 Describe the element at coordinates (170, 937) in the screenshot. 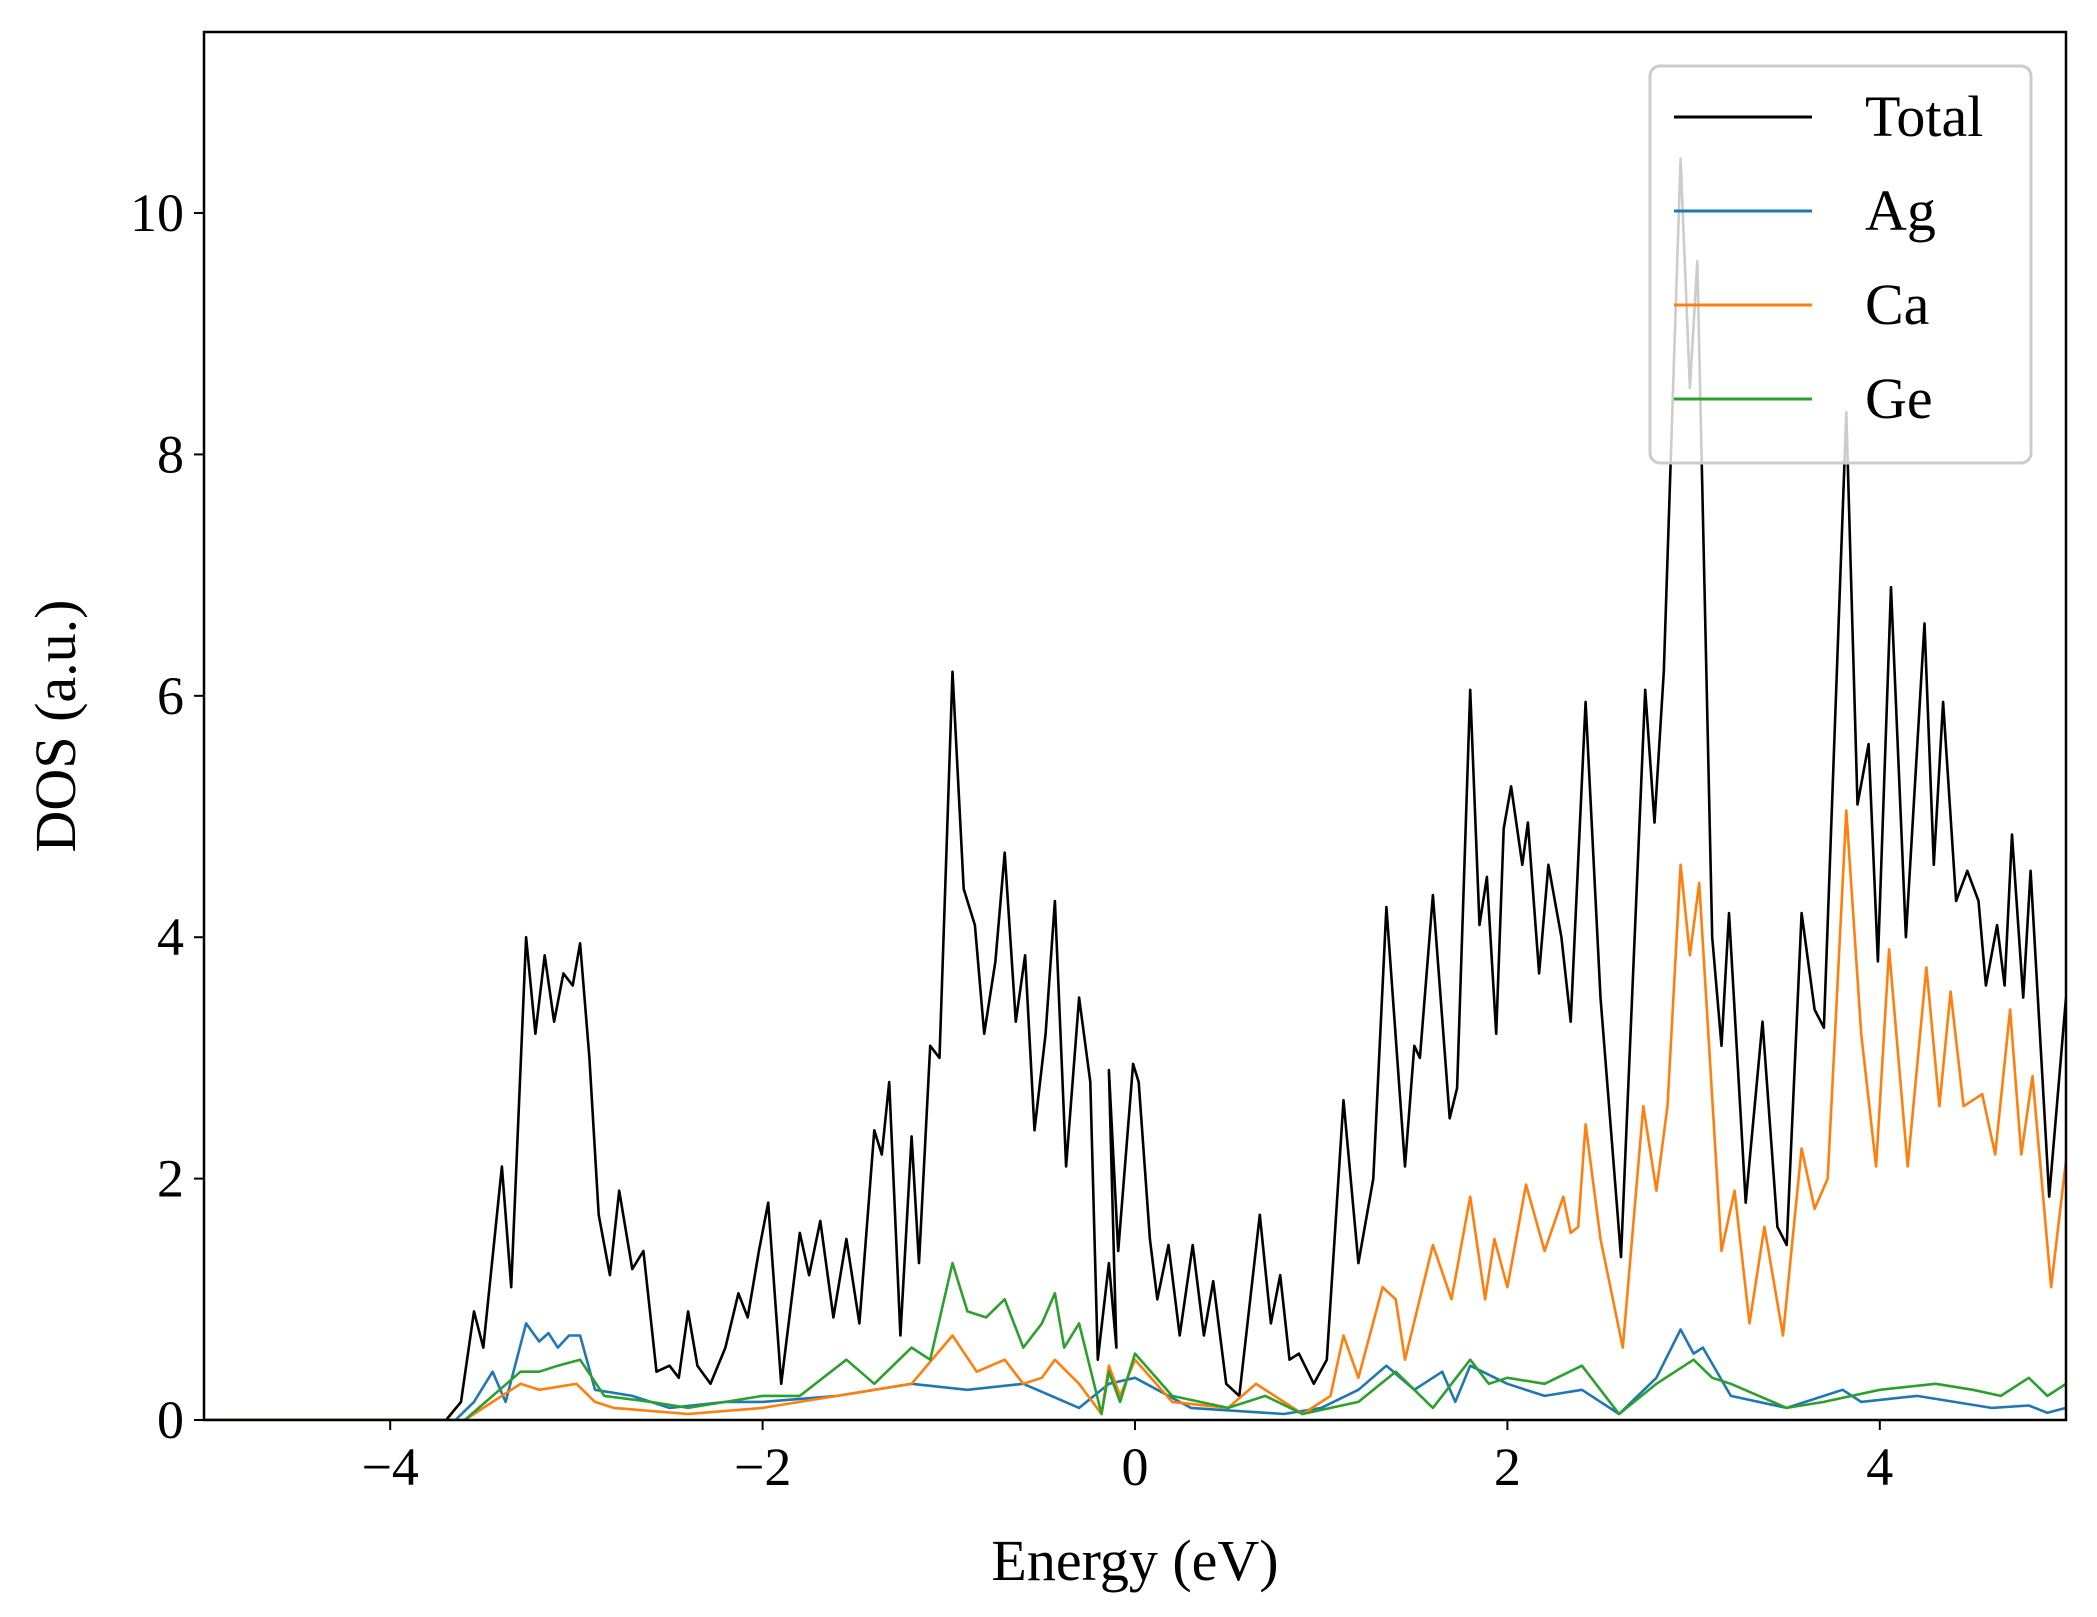

I see `y-tick-label: 4` at that location.